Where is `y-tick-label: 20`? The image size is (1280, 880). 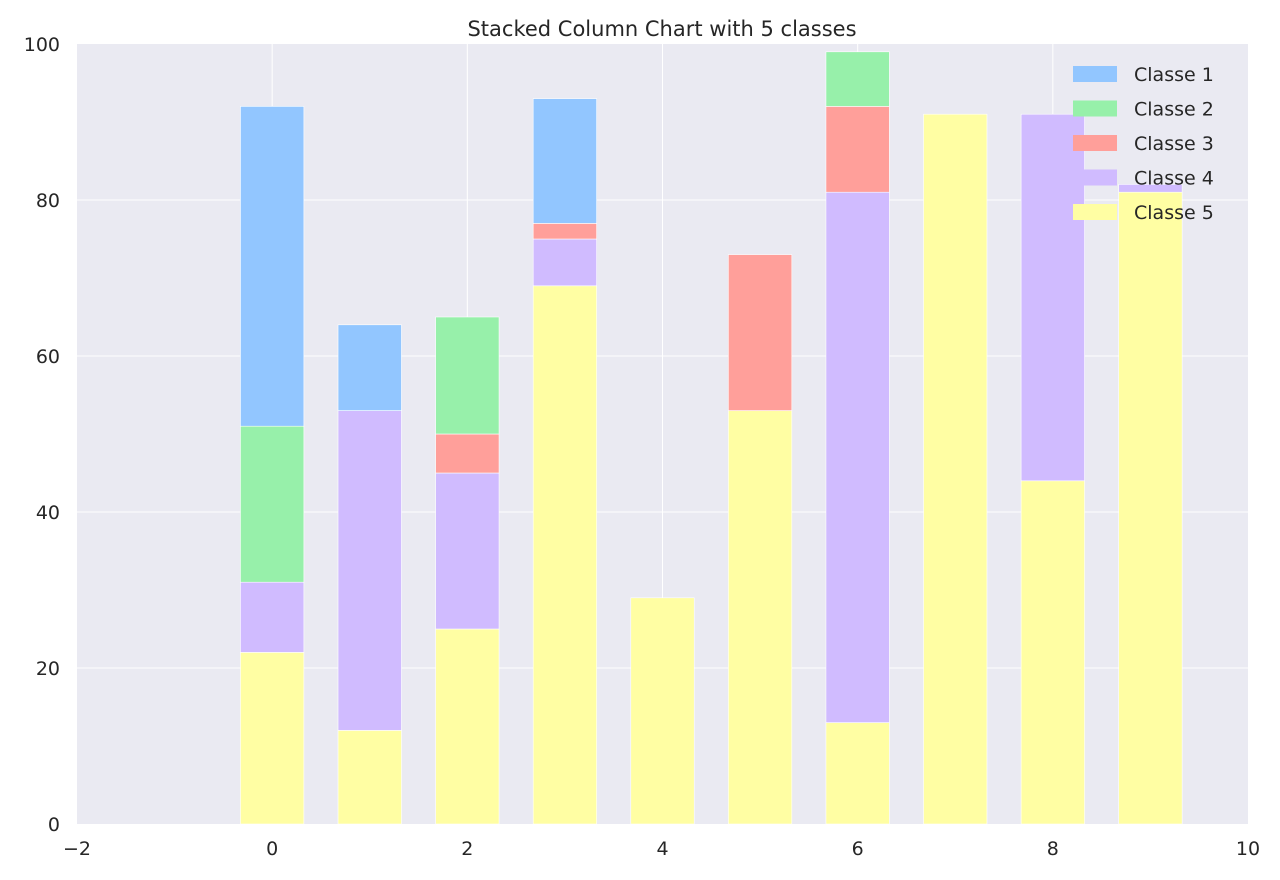 y-tick-label: 20 is located at coordinates (48, 669).